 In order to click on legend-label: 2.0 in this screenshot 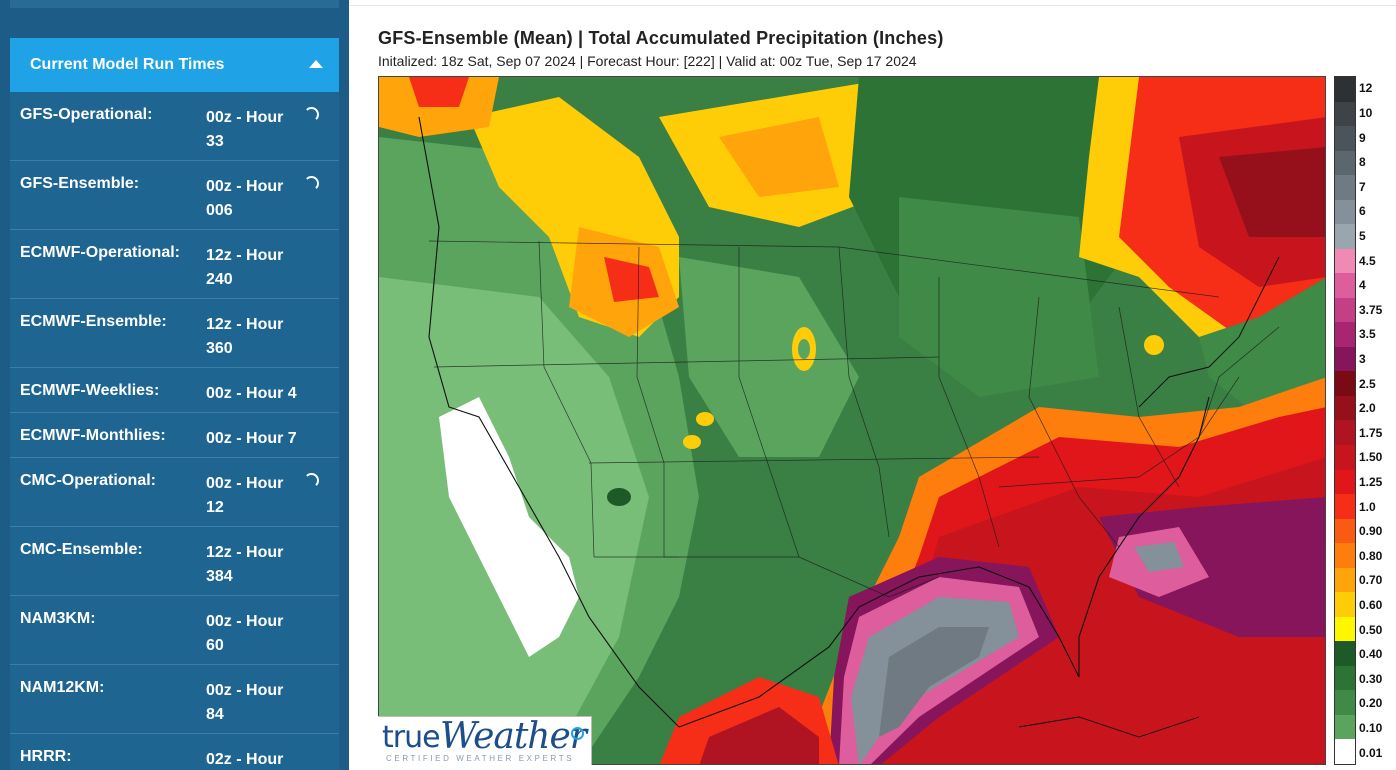, I will do `click(1367, 408)`.